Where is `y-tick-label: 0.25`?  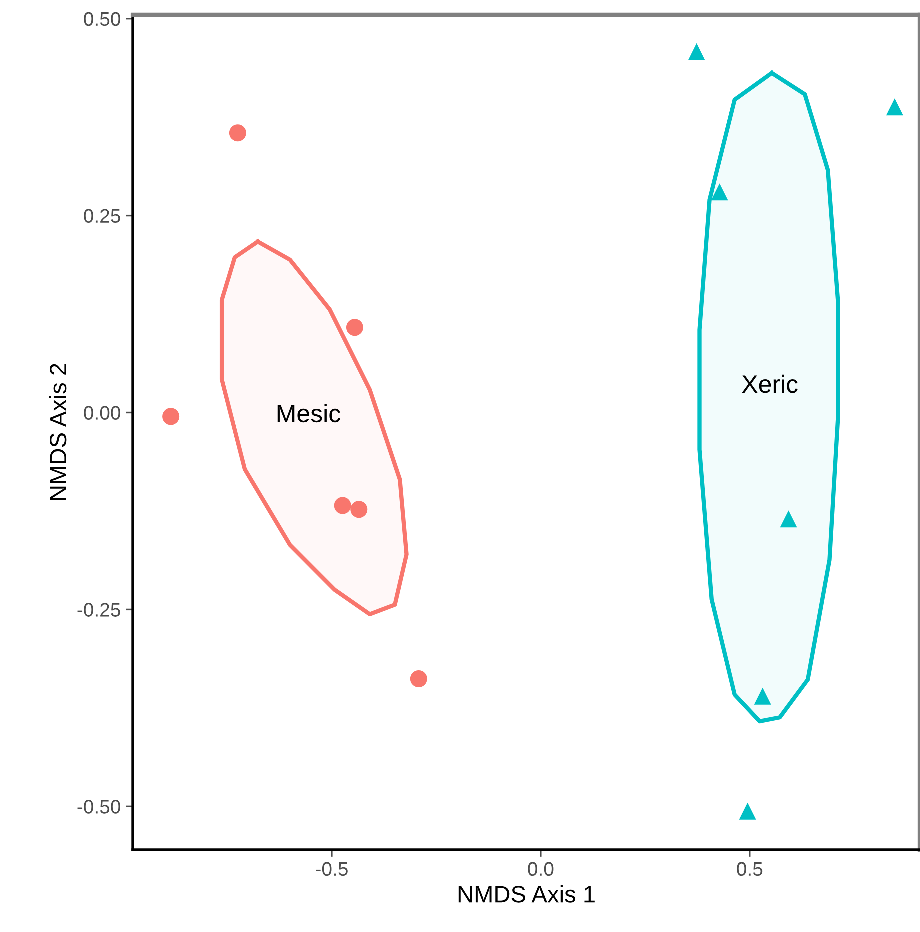
y-tick-label: 0.25 is located at coordinates (102, 216).